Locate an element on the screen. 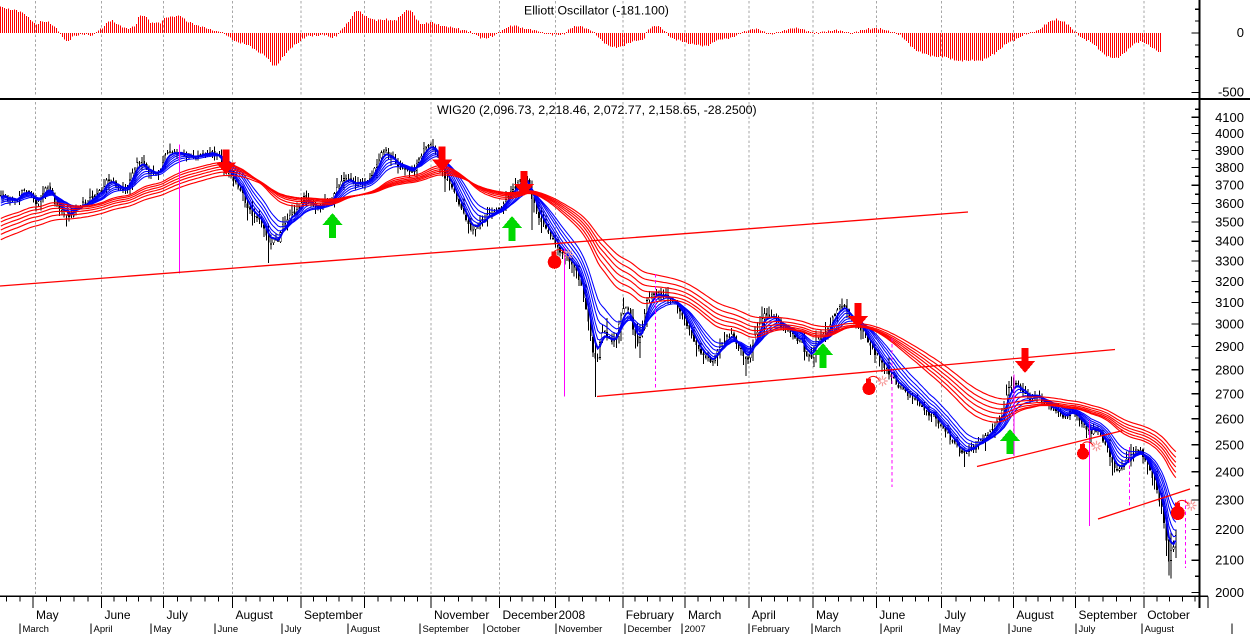 This screenshot has width=1250, height=636. svg-text: 2000 is located at coordinates (1229, 592).